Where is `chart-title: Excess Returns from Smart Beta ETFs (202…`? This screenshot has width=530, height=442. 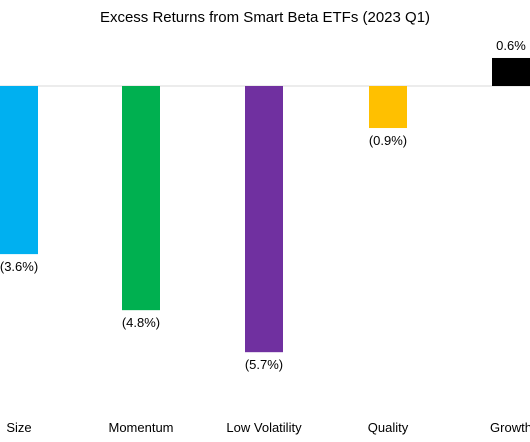 chart-title: Excess Returns from Smart Beta ETFs (202… is located at coordinates (265, 17).